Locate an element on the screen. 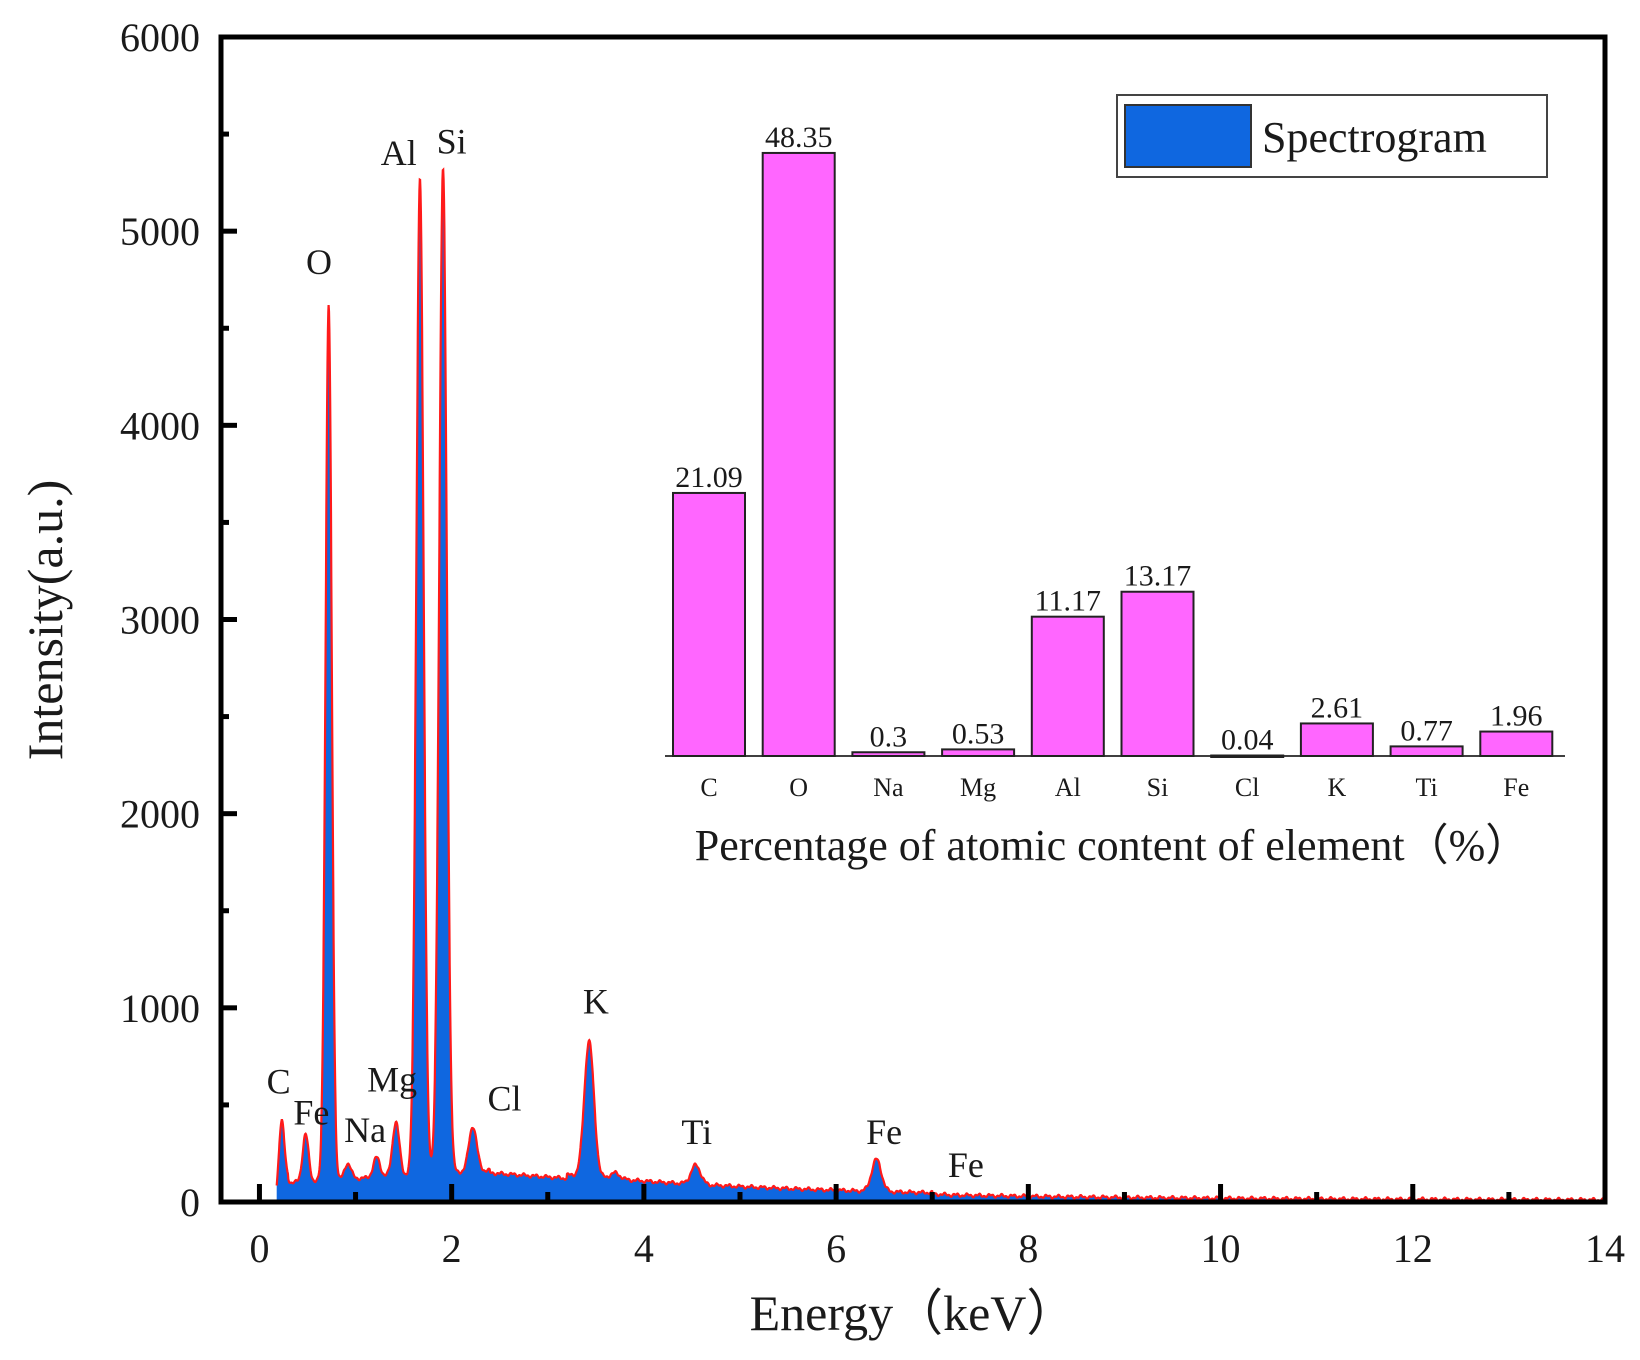 The width and height of the screenshot is (1640, 1360). y-axis-ticks: 0 1000 2000 3000 4000 5000 6000 is located at coordinates (178, 620).